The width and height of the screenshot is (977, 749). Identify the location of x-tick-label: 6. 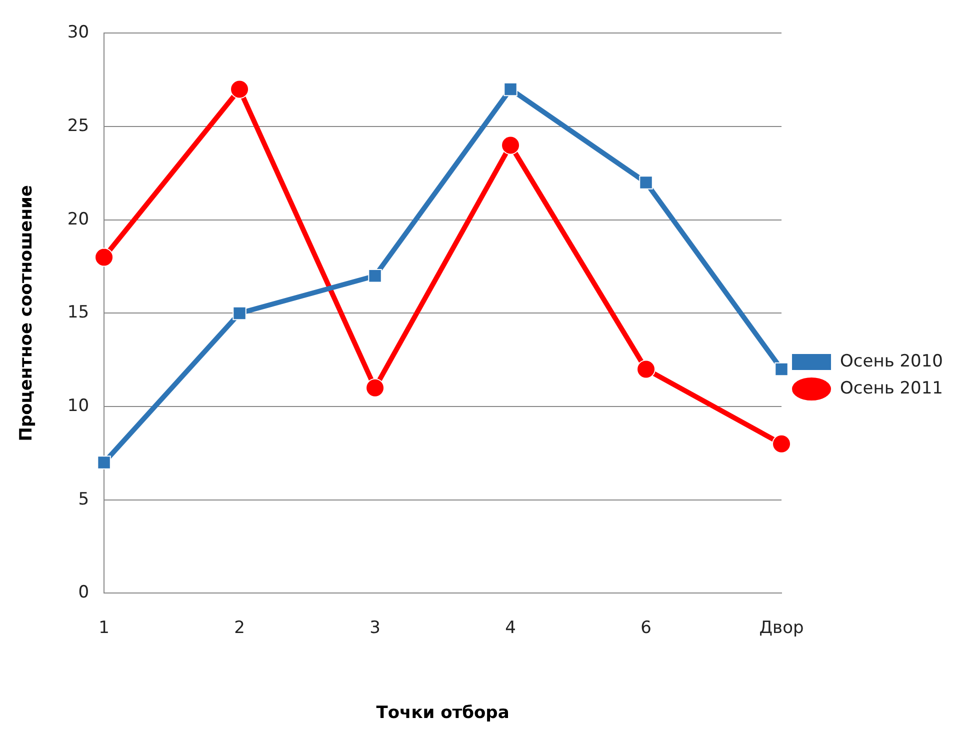
(646, 628).